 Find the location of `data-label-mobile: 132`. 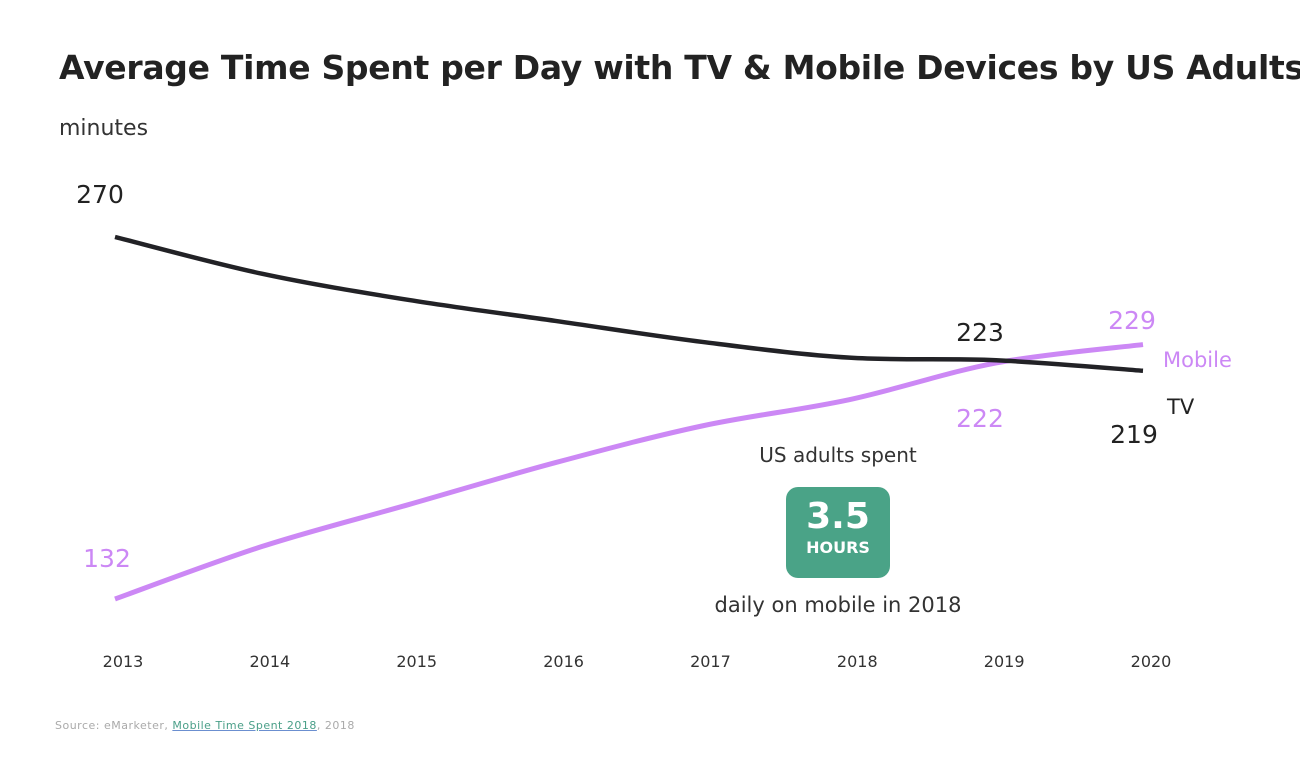

data-label-mobile: 132 is located at coordinates (107, 558).